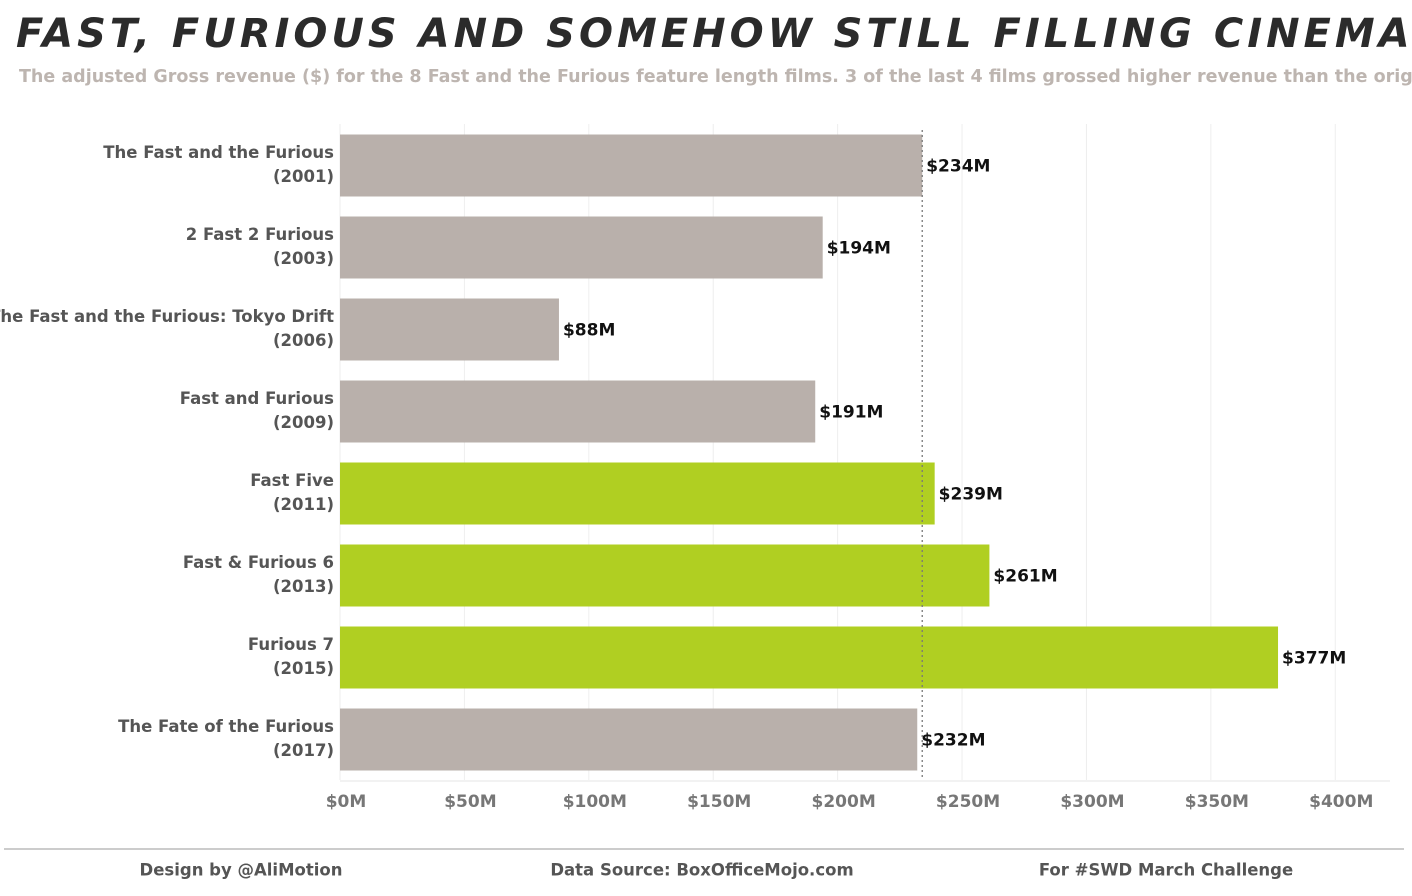 This screenshot has width=1412, height=896. What do you see at coordinates (859, 249) in the screenshot?
I see `value-label: $194M` at bounding box center [859, 249].